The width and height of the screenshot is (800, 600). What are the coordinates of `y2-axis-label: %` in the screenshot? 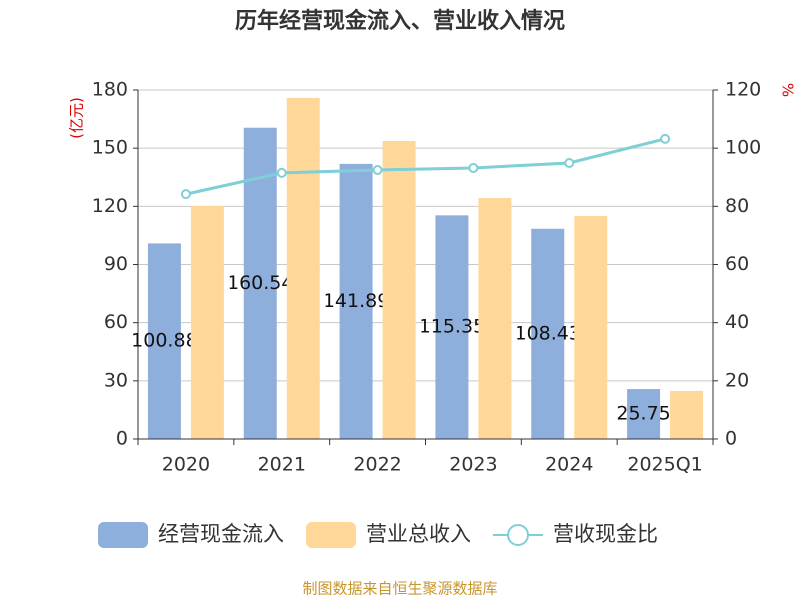 It's located at (788, 90).